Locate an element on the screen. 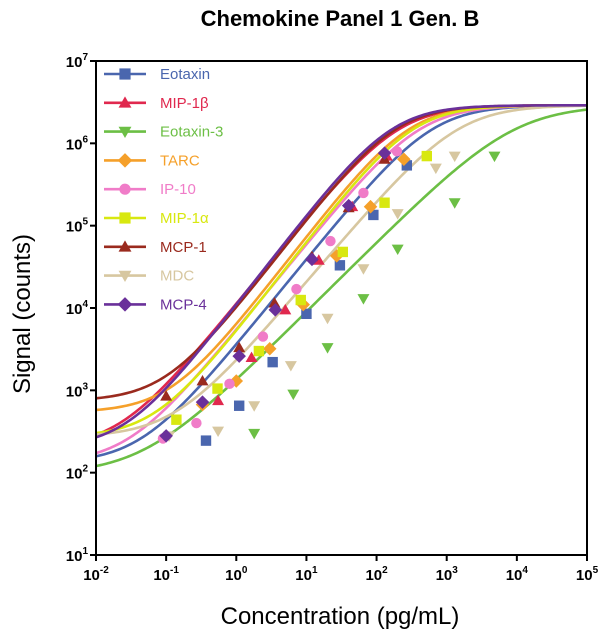 The width and height of the screenshot is (605, 634). x-tick-label: 10⁵ is located at coordinates (587, 574).